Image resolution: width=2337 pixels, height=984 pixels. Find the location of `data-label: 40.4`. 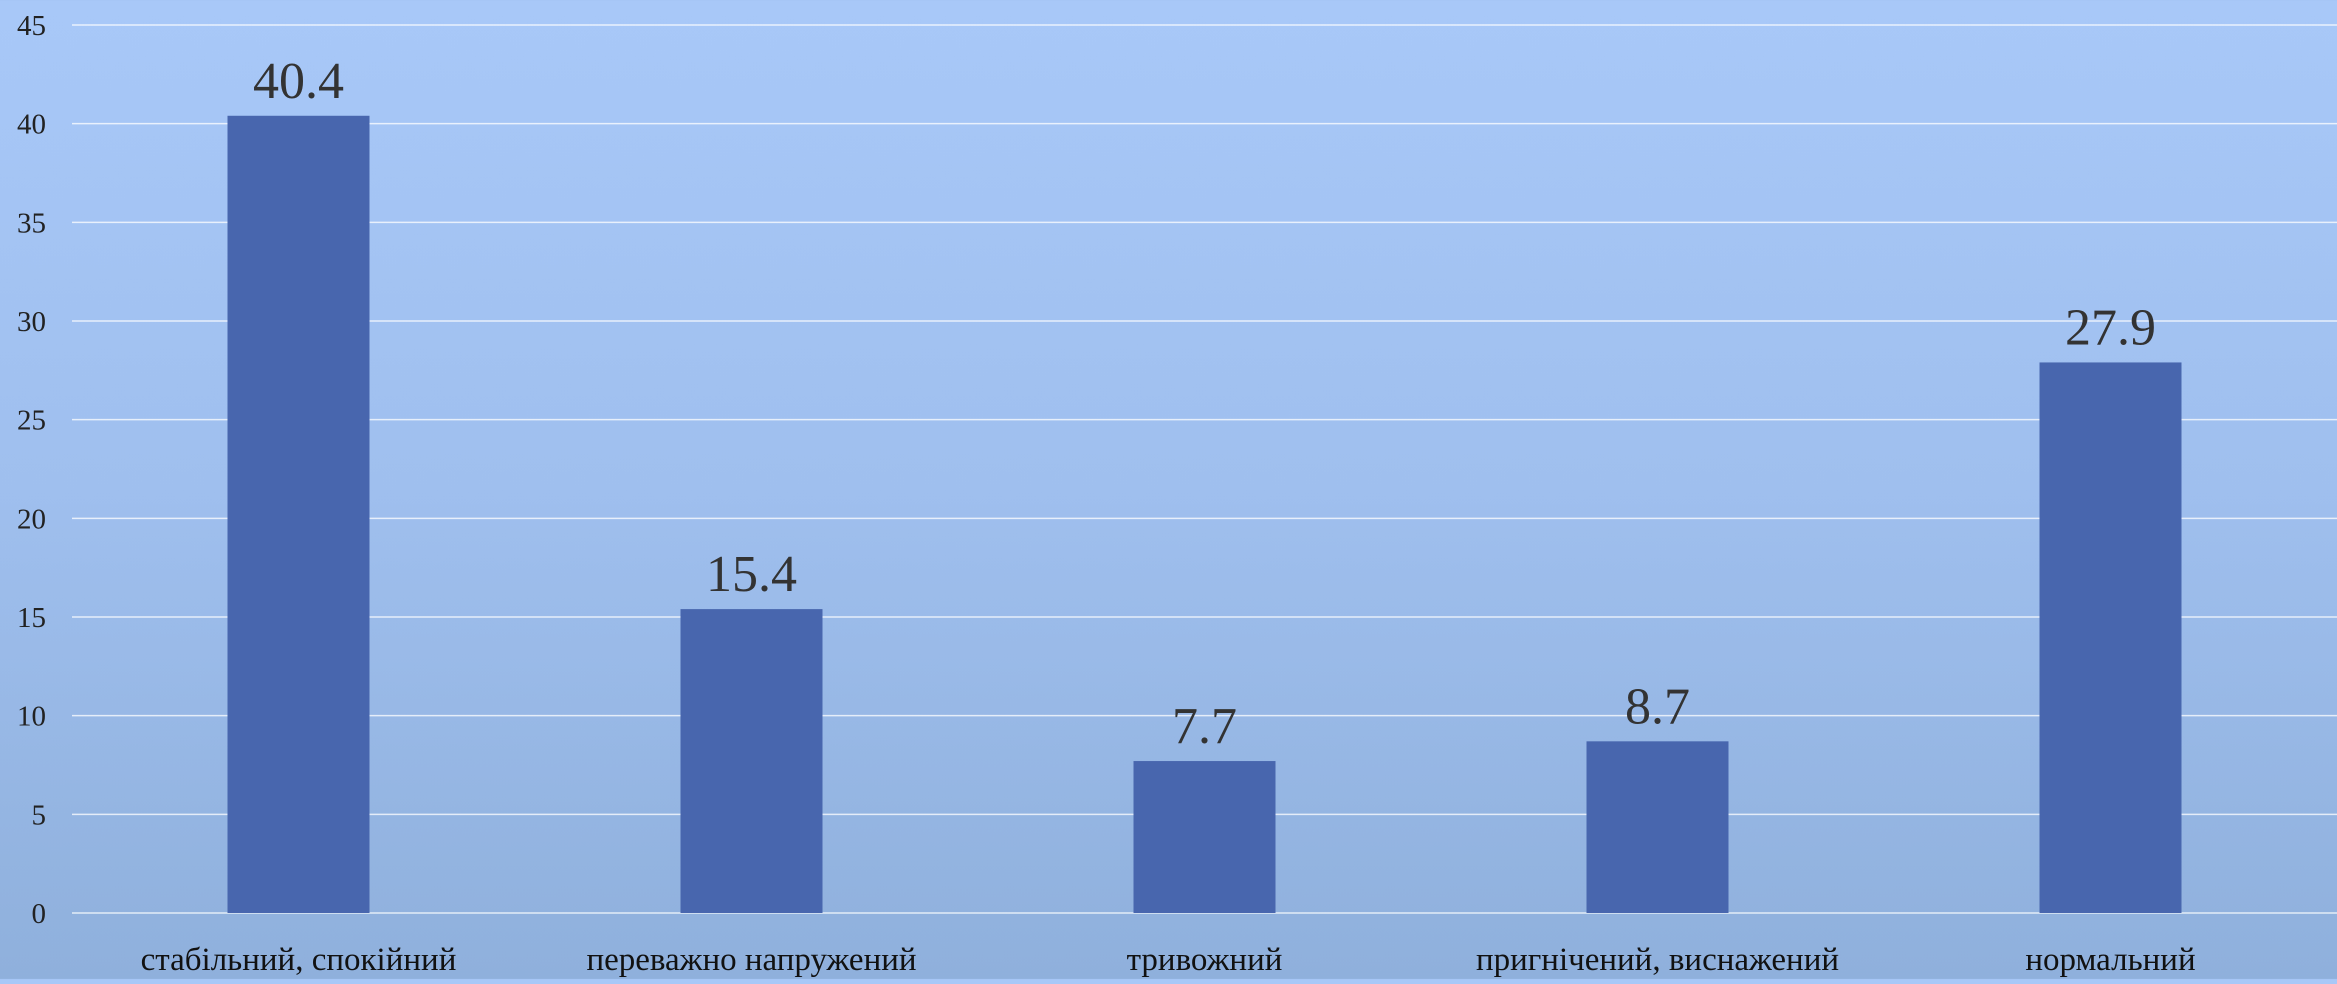

data-label: 40.4 is located at coordinates (298, 81).